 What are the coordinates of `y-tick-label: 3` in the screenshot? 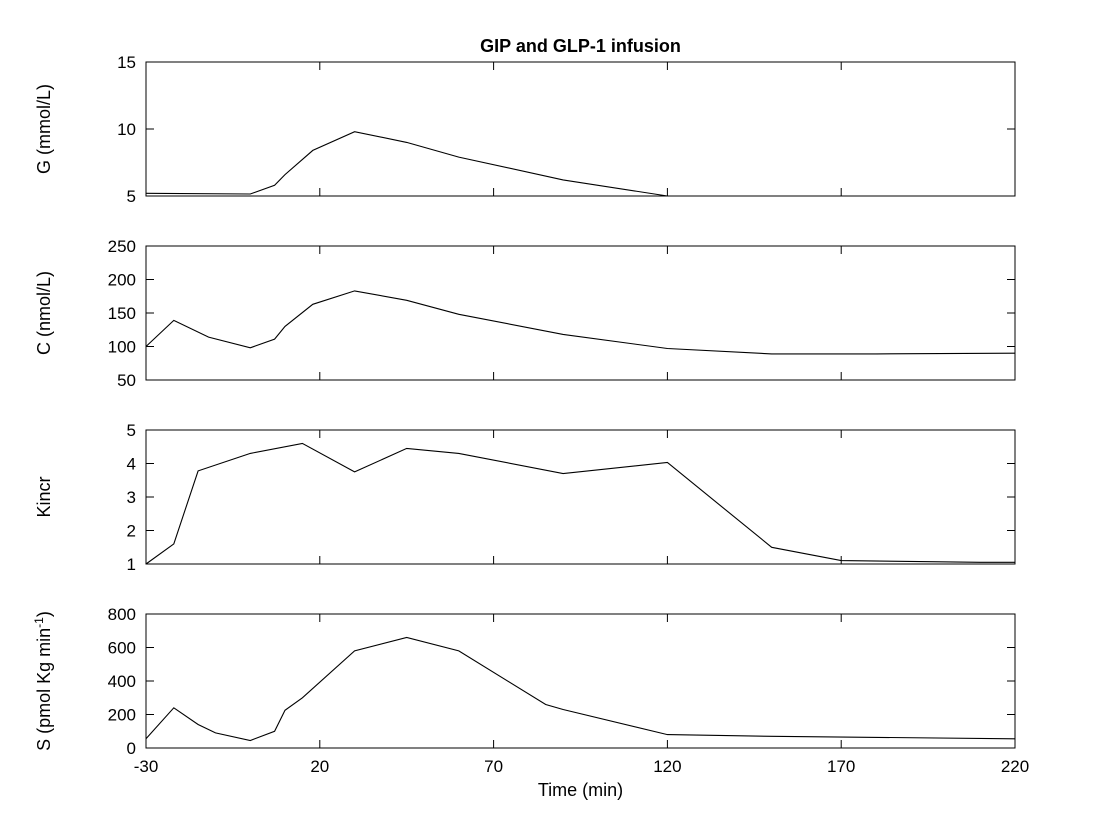 It's located at (131, 497).